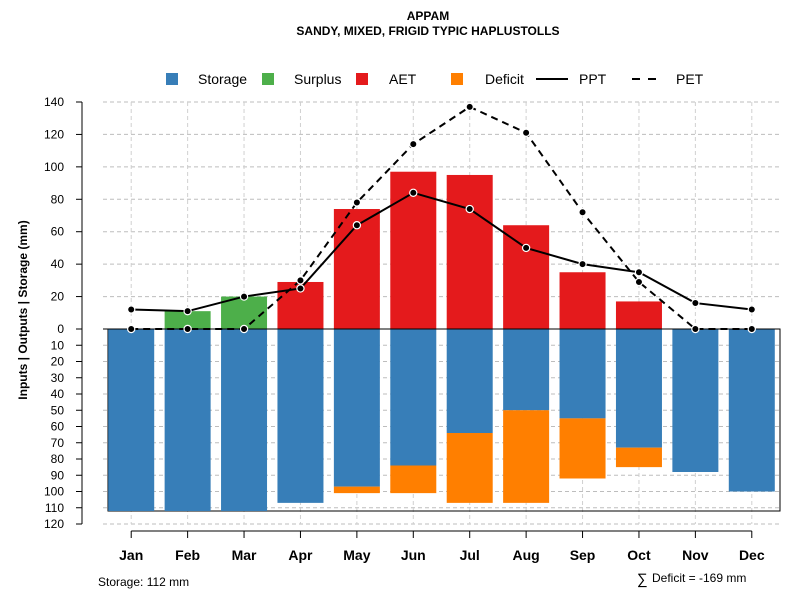 The image size is (800, 605). Describe the element at coordinates (413, 192) in the screenshot. I see `ppt-point-jun` at that location.